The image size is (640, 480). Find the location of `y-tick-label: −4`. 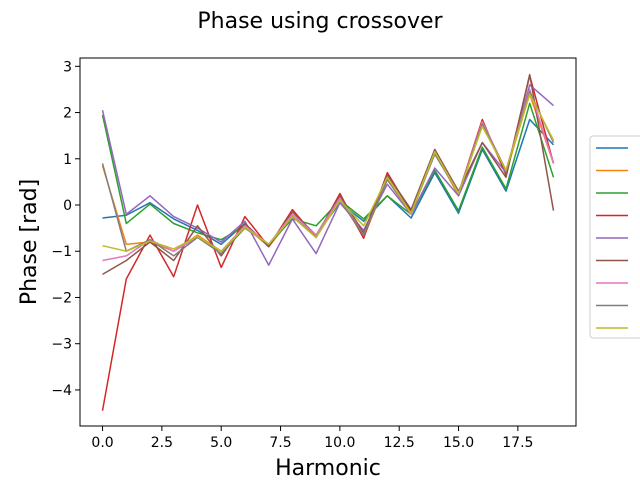

y-tick-label: −4 is located at coordinates (61, 391).